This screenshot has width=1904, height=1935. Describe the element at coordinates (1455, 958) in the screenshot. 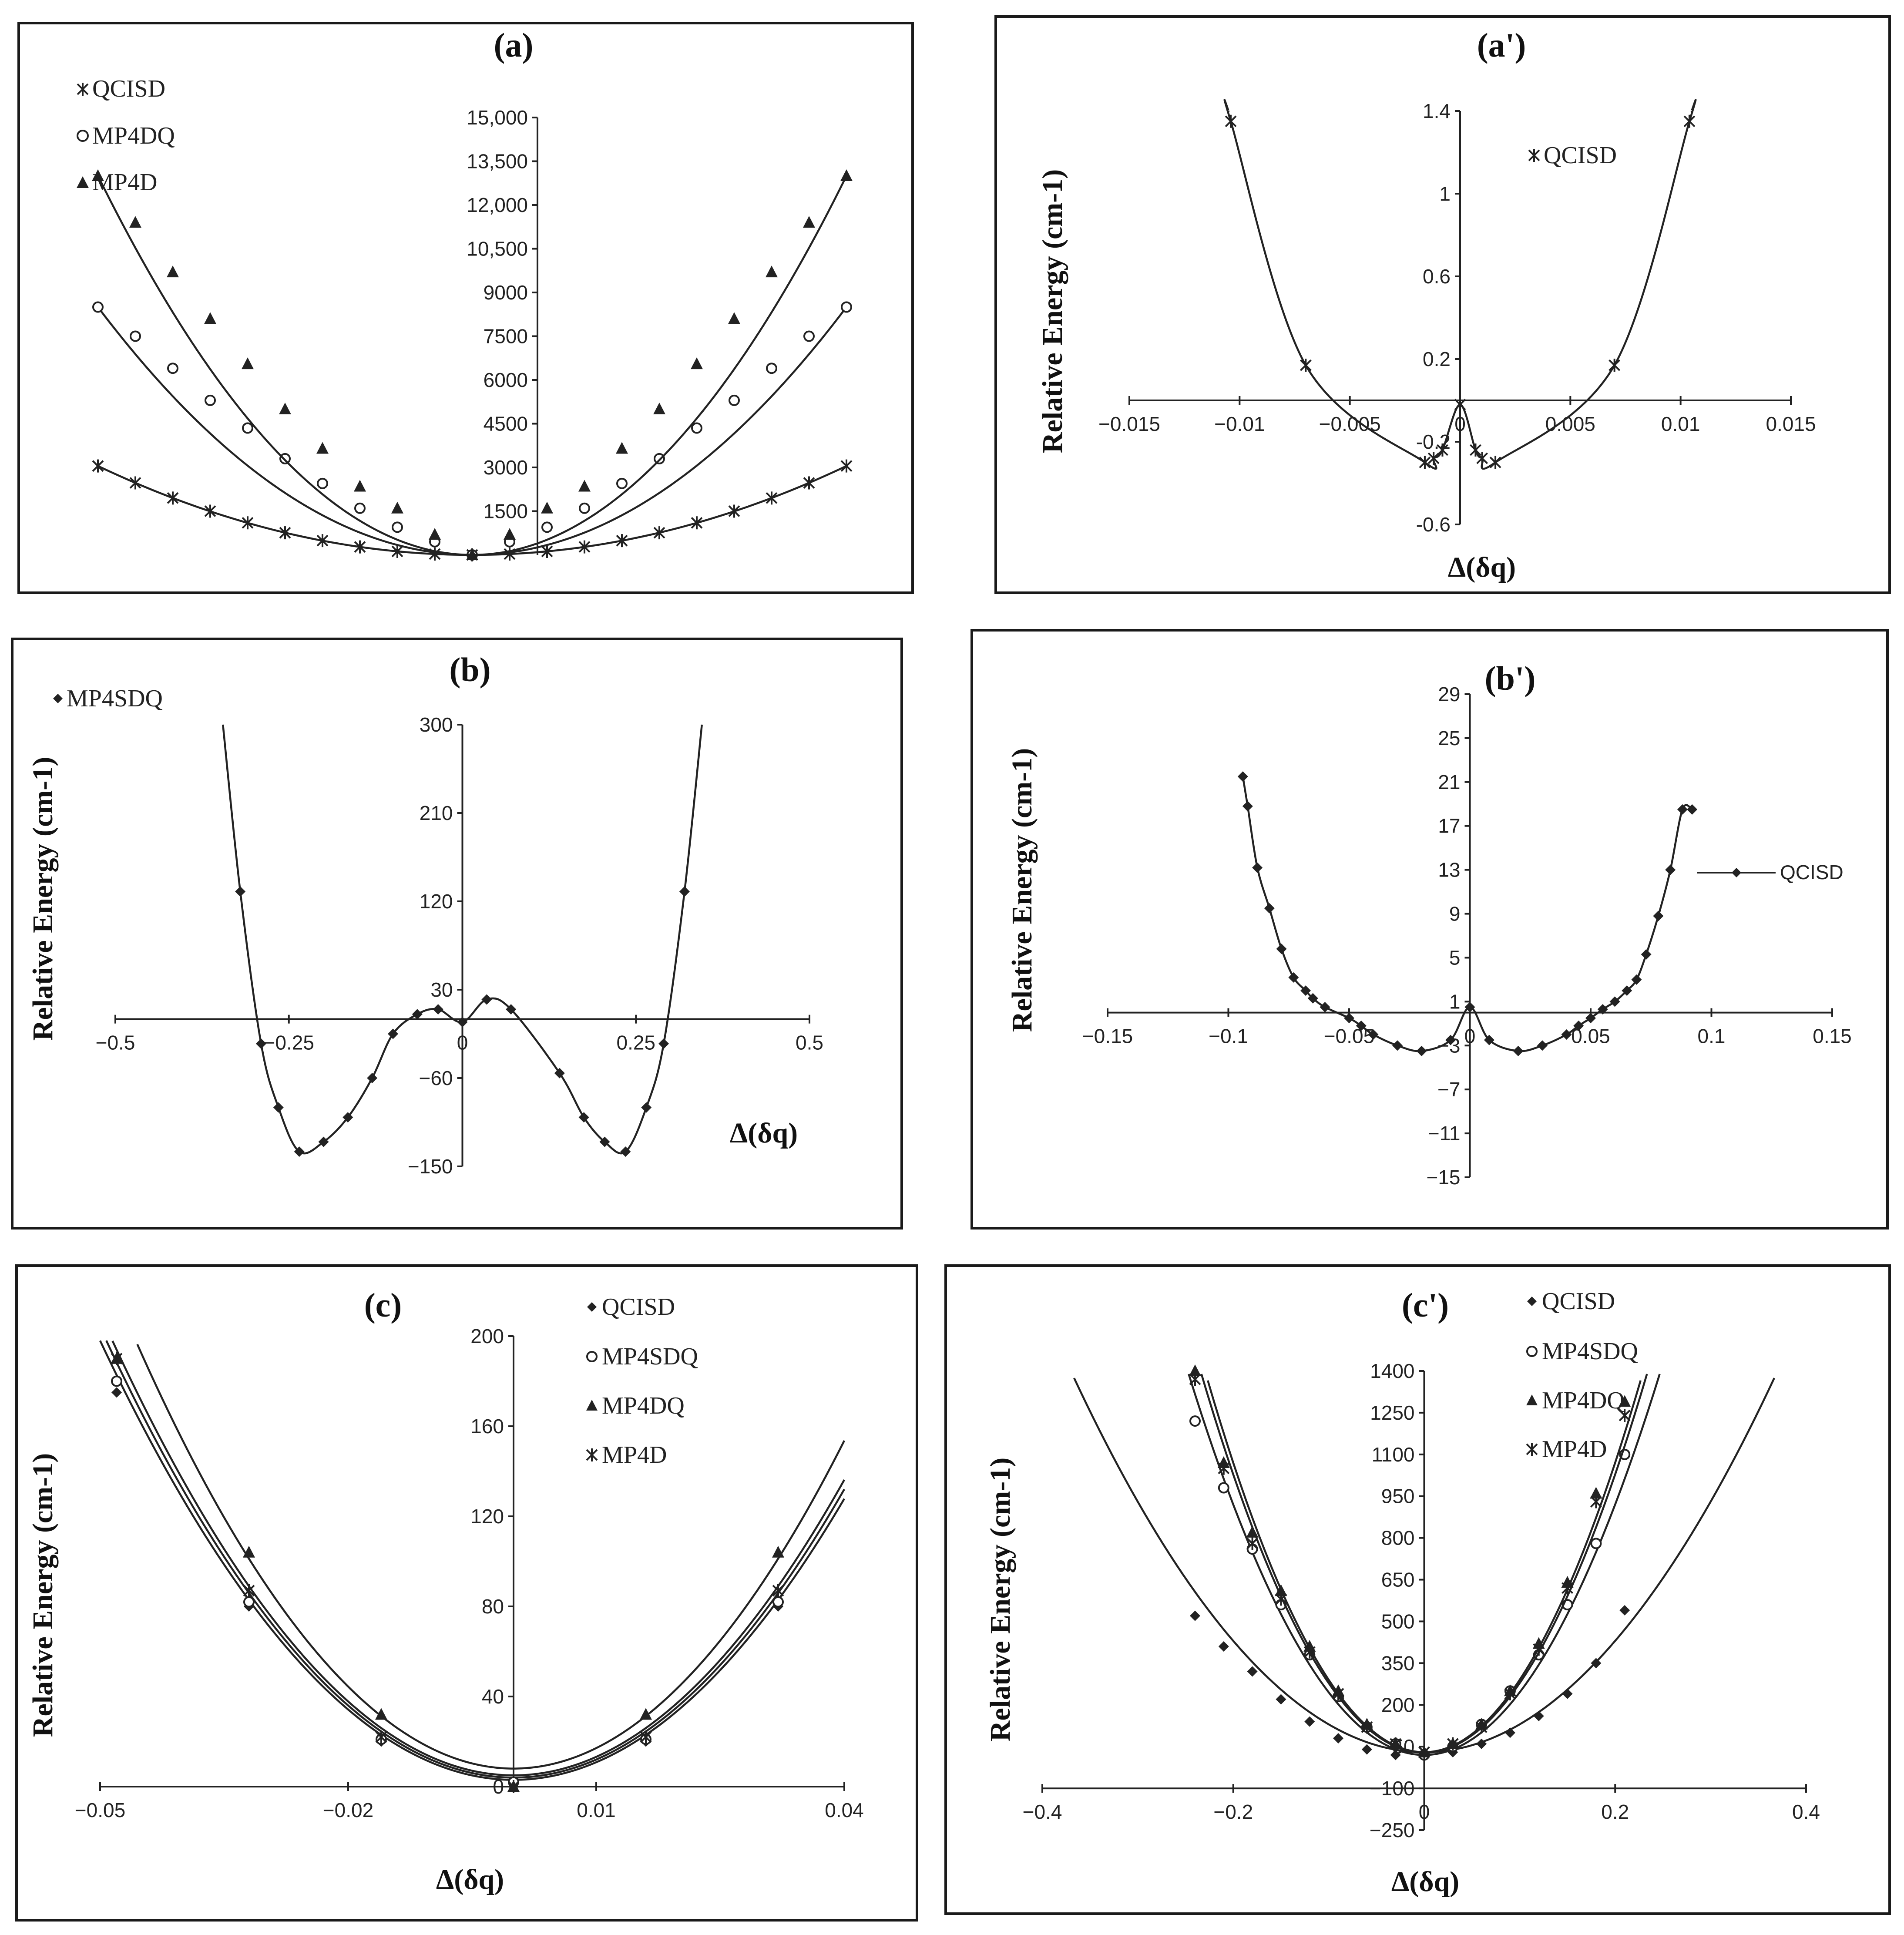

I see `y-tick-label: 5` at that location.